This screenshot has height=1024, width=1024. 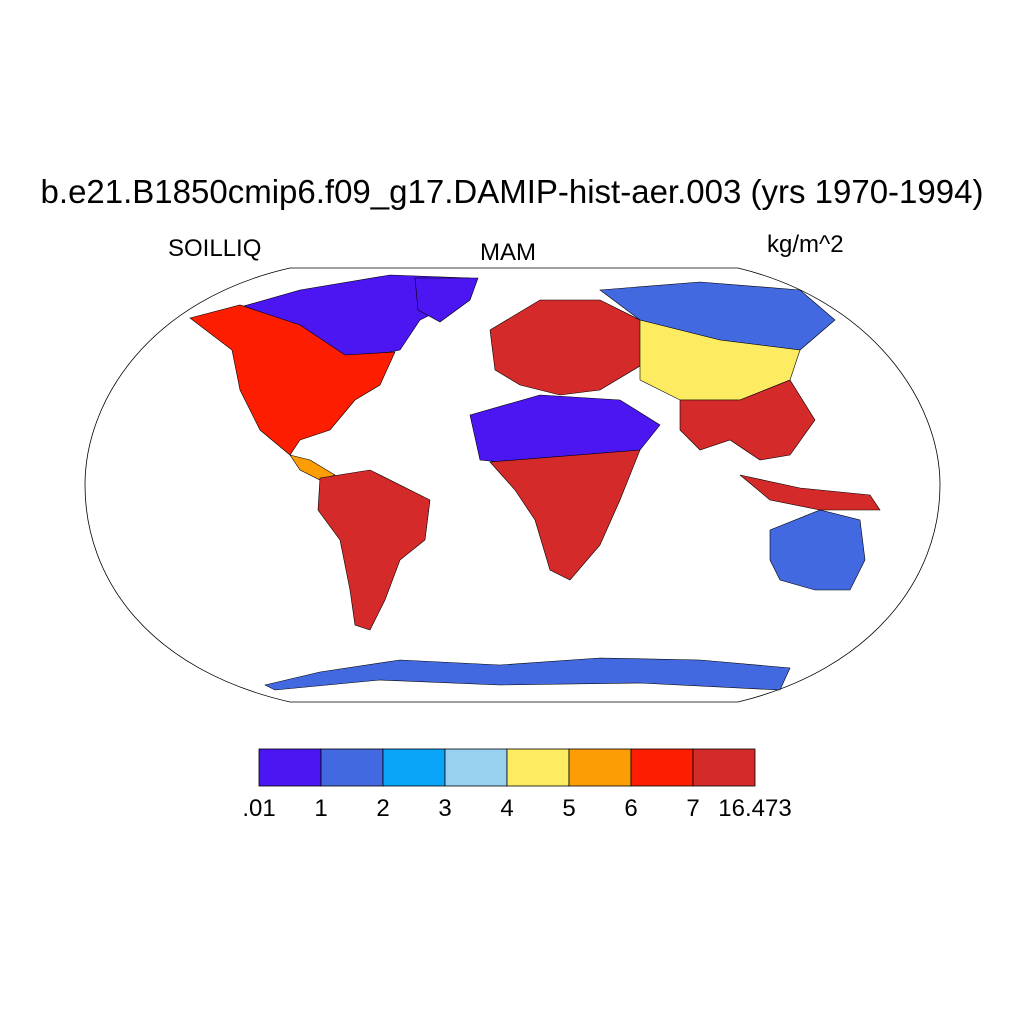 What do you see at coordinates (445, 808) in the screenshot?
I see `colorbar-tick-label: 3` at bounding box center [445, 808].